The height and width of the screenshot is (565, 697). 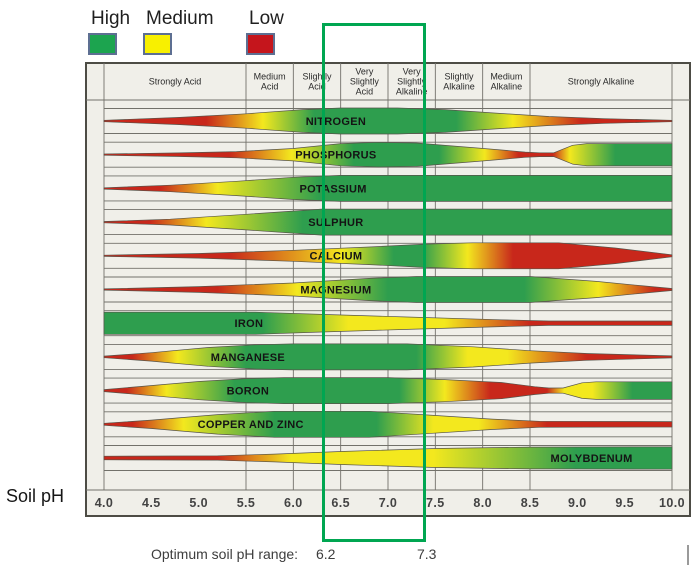 I want to click on x-axis-tick-label: 5.0, so click(x=198, y=503).